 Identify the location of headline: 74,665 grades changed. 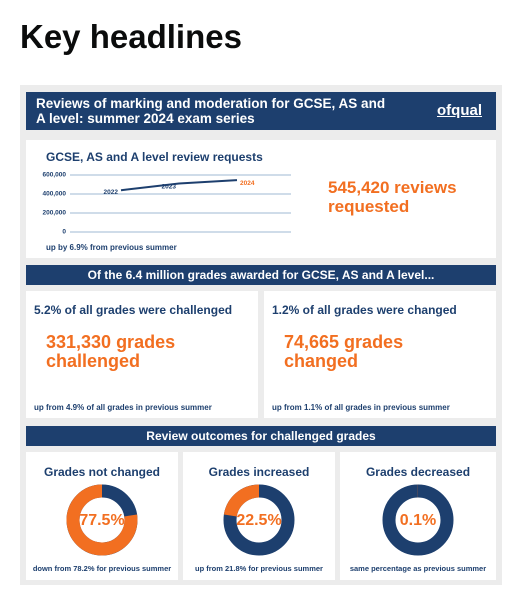
(344, 351).